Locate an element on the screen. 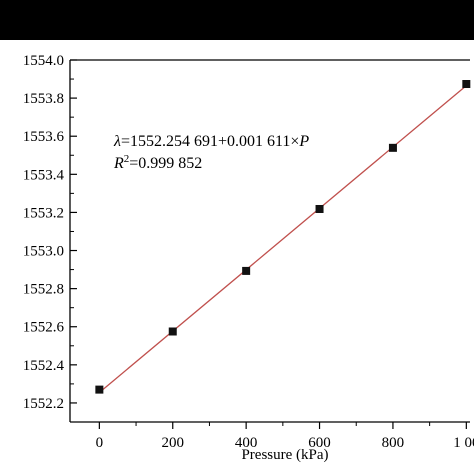 Image resolution: width=474 pixels, height=474 pixels. y-tick-label: 1553.0 is located at coordinates (43, 252).